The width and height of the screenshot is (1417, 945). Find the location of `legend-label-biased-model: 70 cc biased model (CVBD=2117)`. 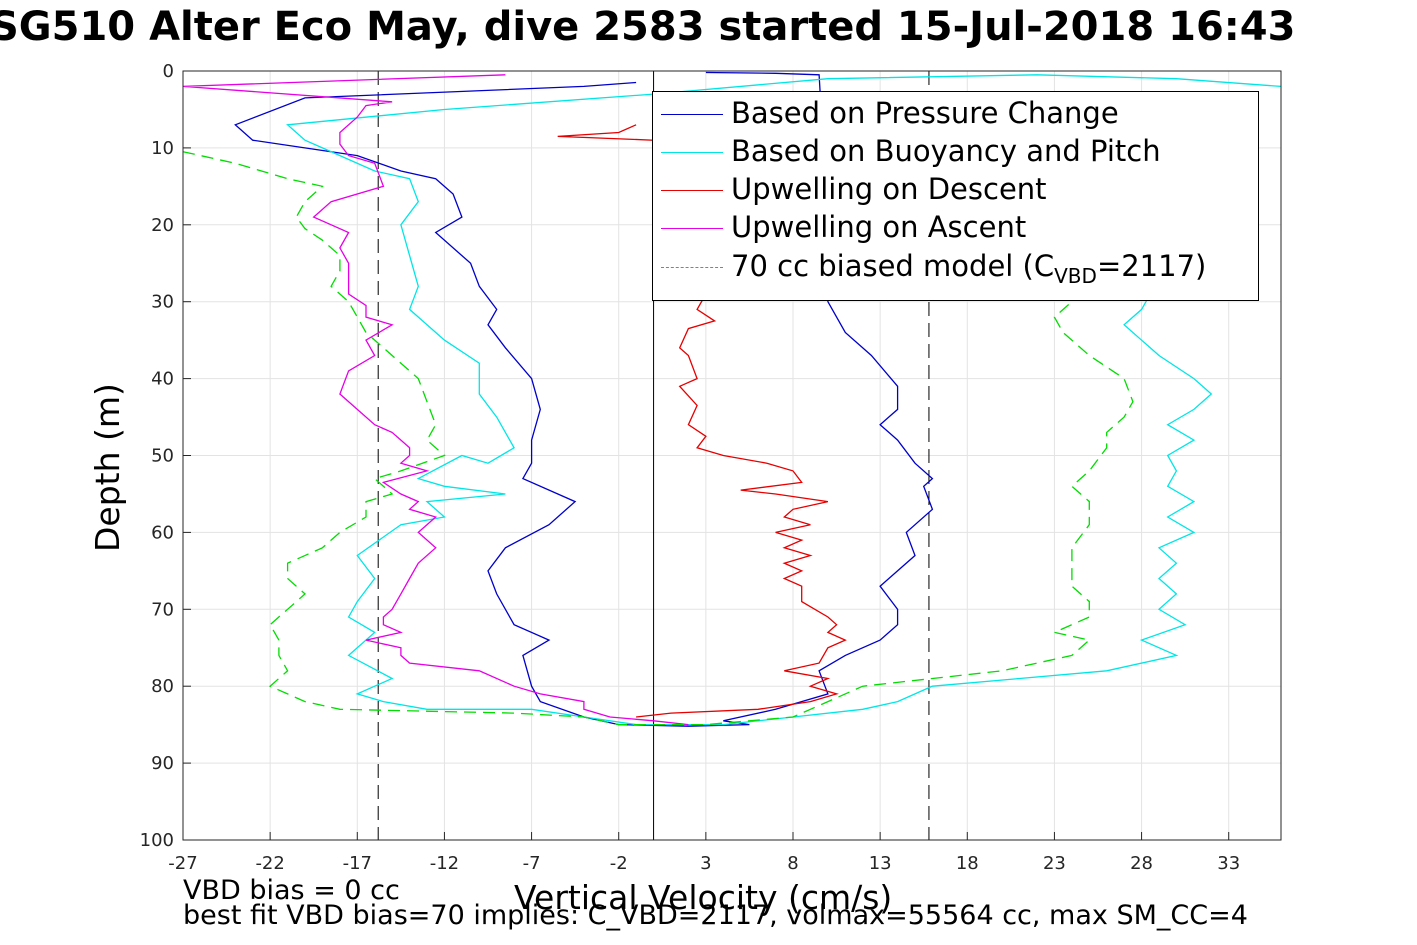

legend-label-biased-model: 70 cc biased model (CVBD=2117) is located at coordinates (969, 268).